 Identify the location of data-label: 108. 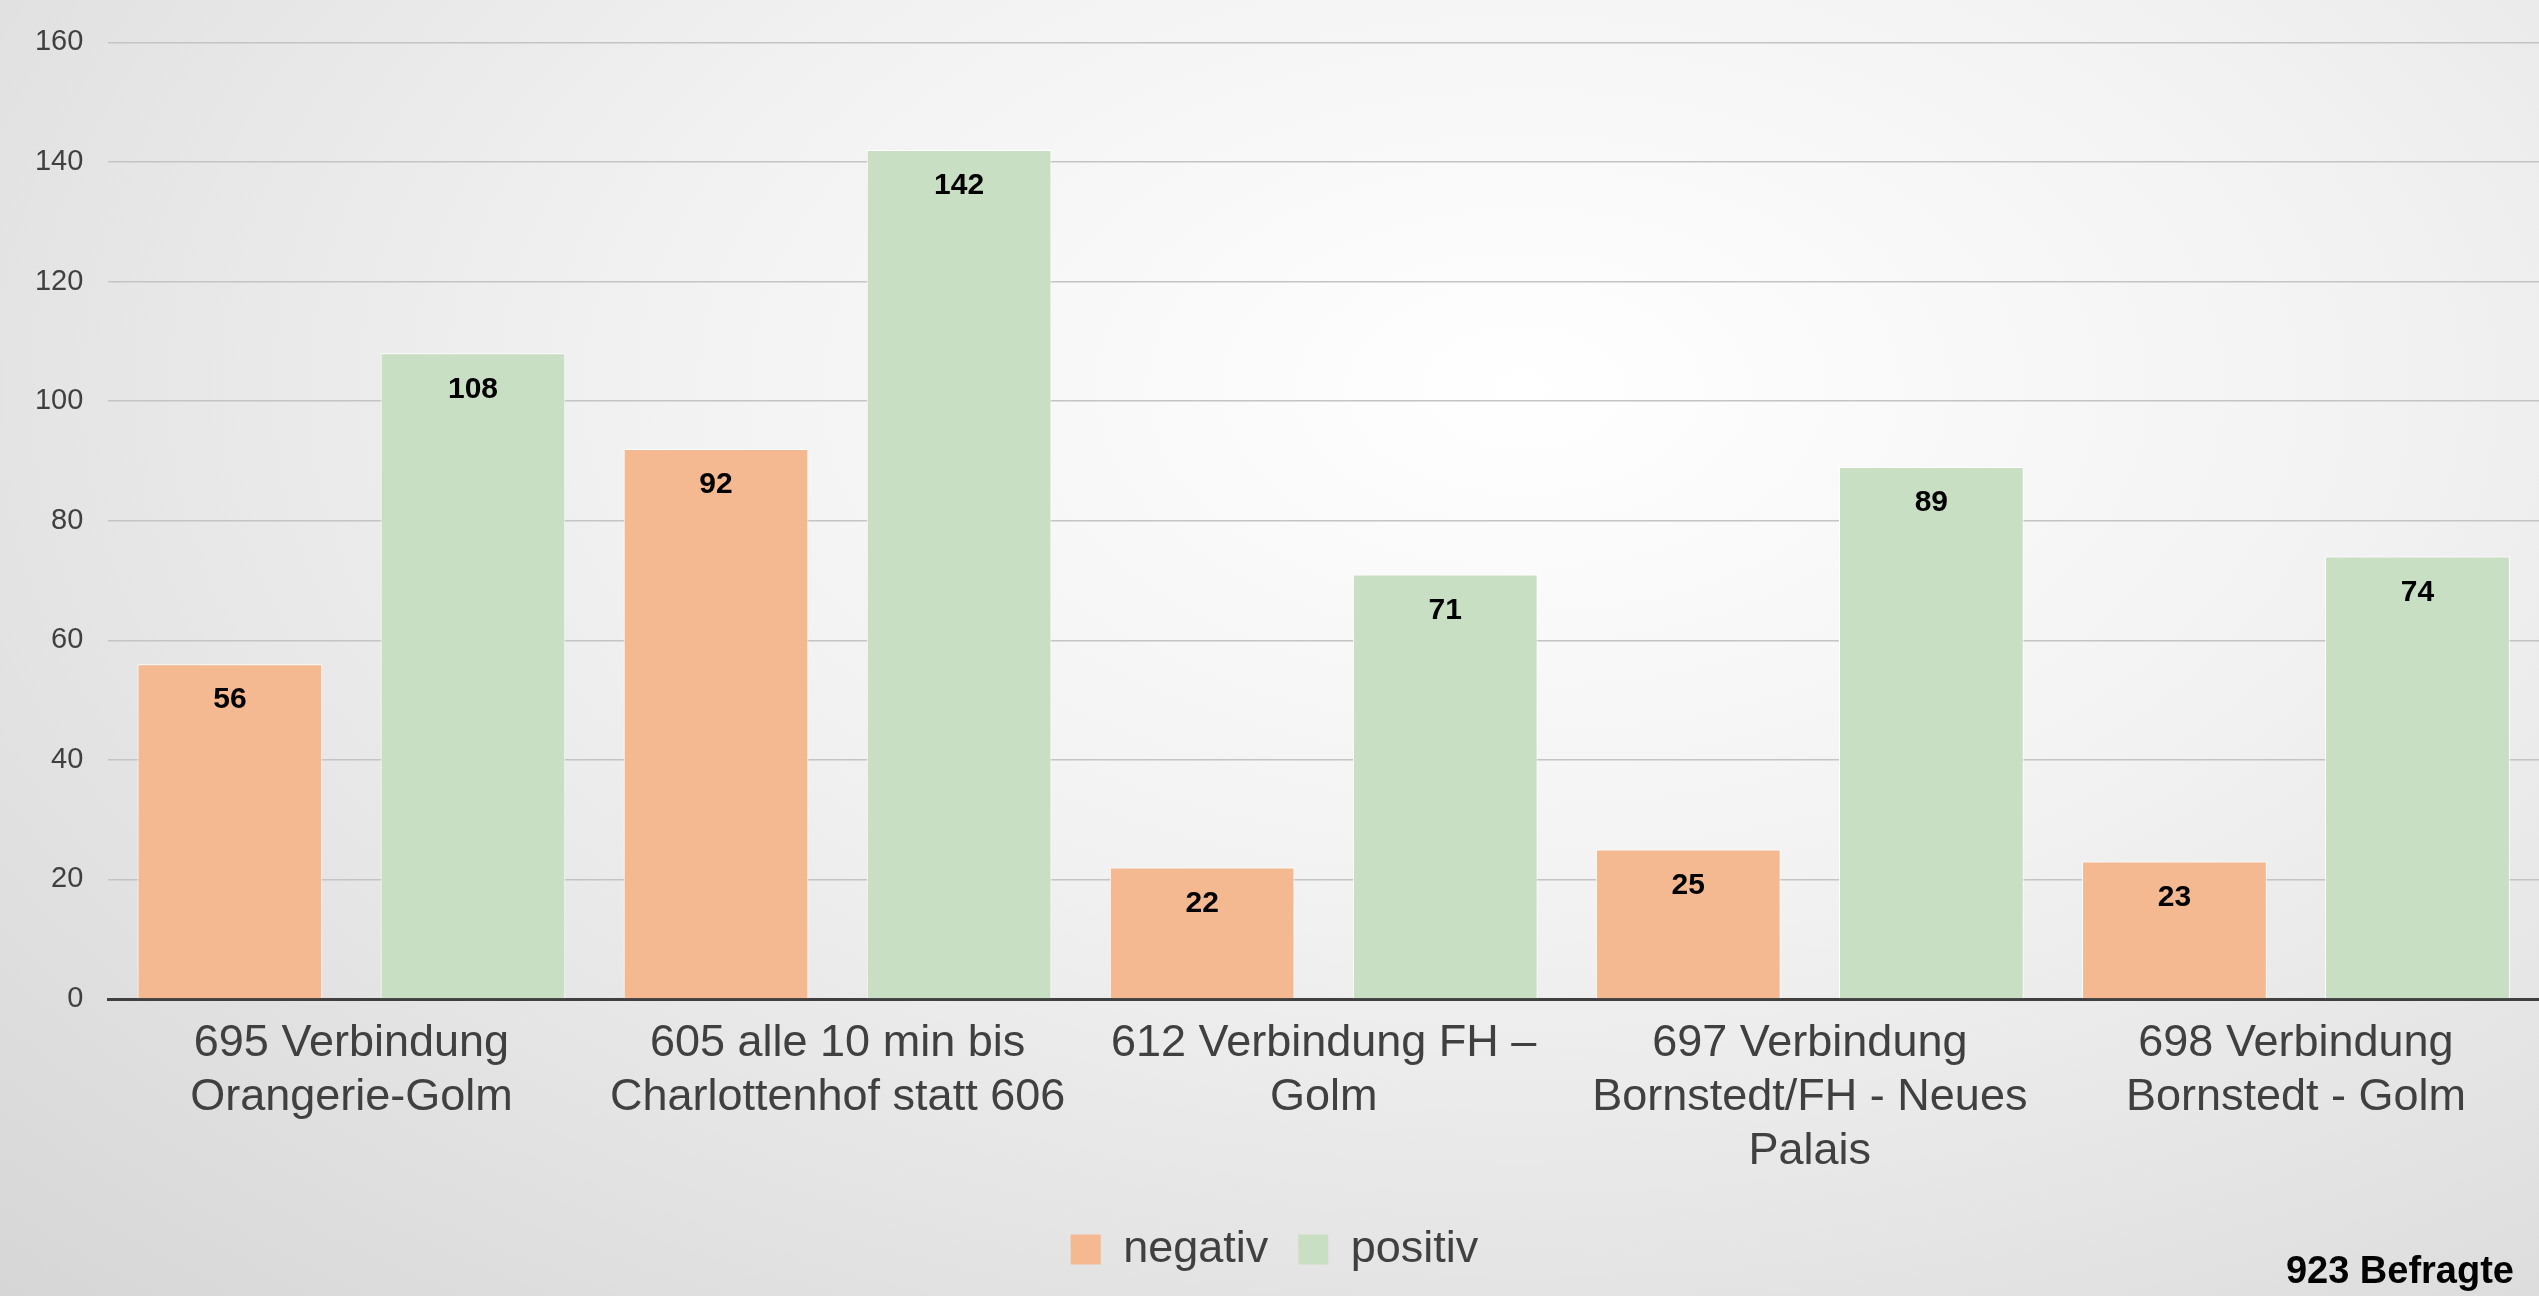
(473, 387).